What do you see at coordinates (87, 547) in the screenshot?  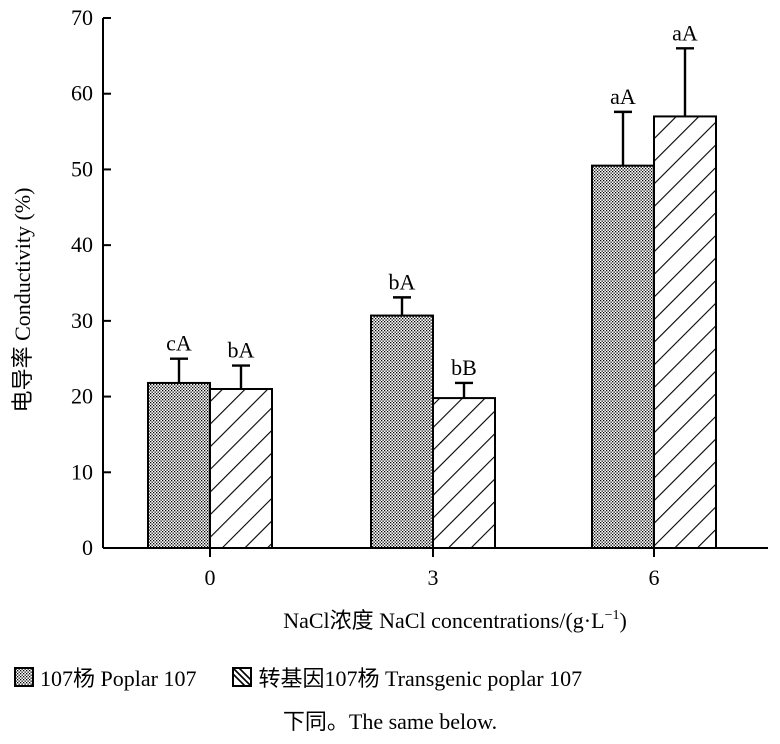 I see `y-tick-label: 0` at bounding box center [87, 547].